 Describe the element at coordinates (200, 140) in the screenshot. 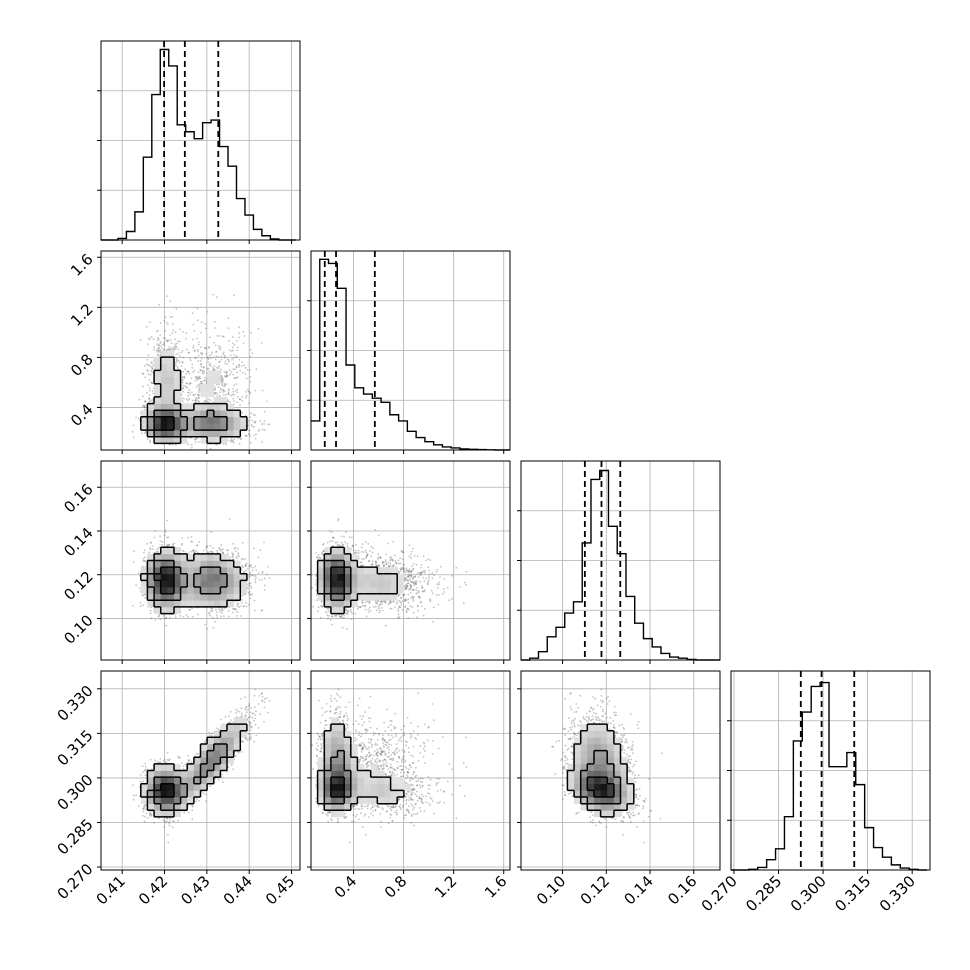

I see `panel-border` at that location.